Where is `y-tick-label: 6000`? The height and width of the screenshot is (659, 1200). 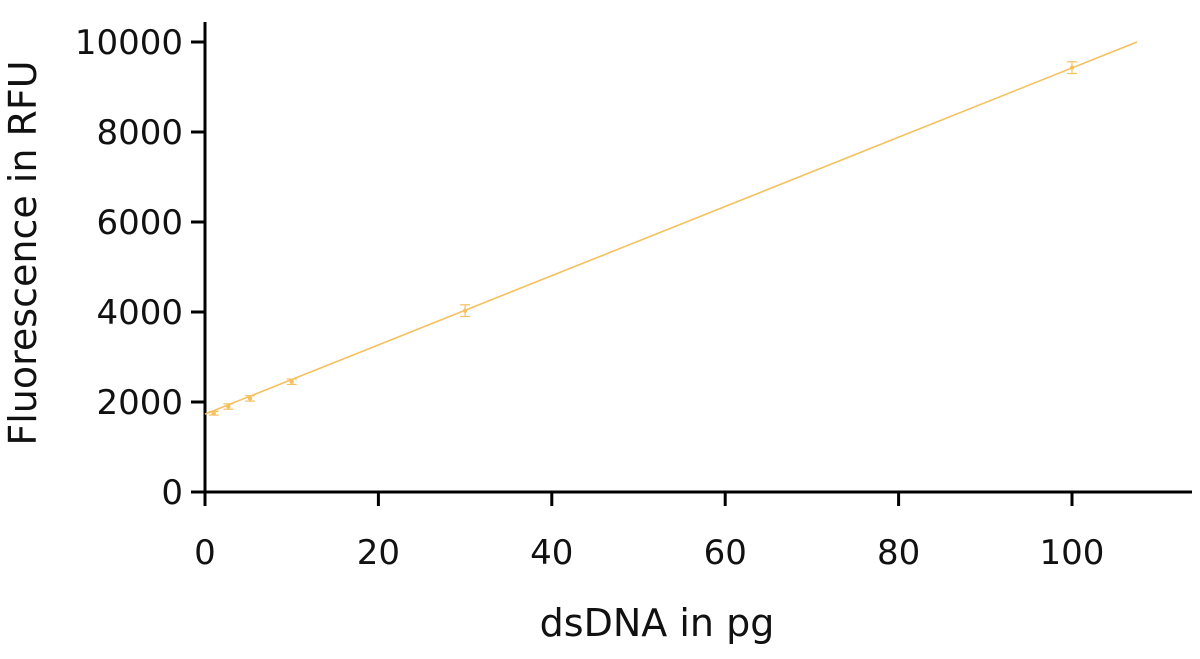 y-tick-label: 6000 is located at coordinates (139, 223).